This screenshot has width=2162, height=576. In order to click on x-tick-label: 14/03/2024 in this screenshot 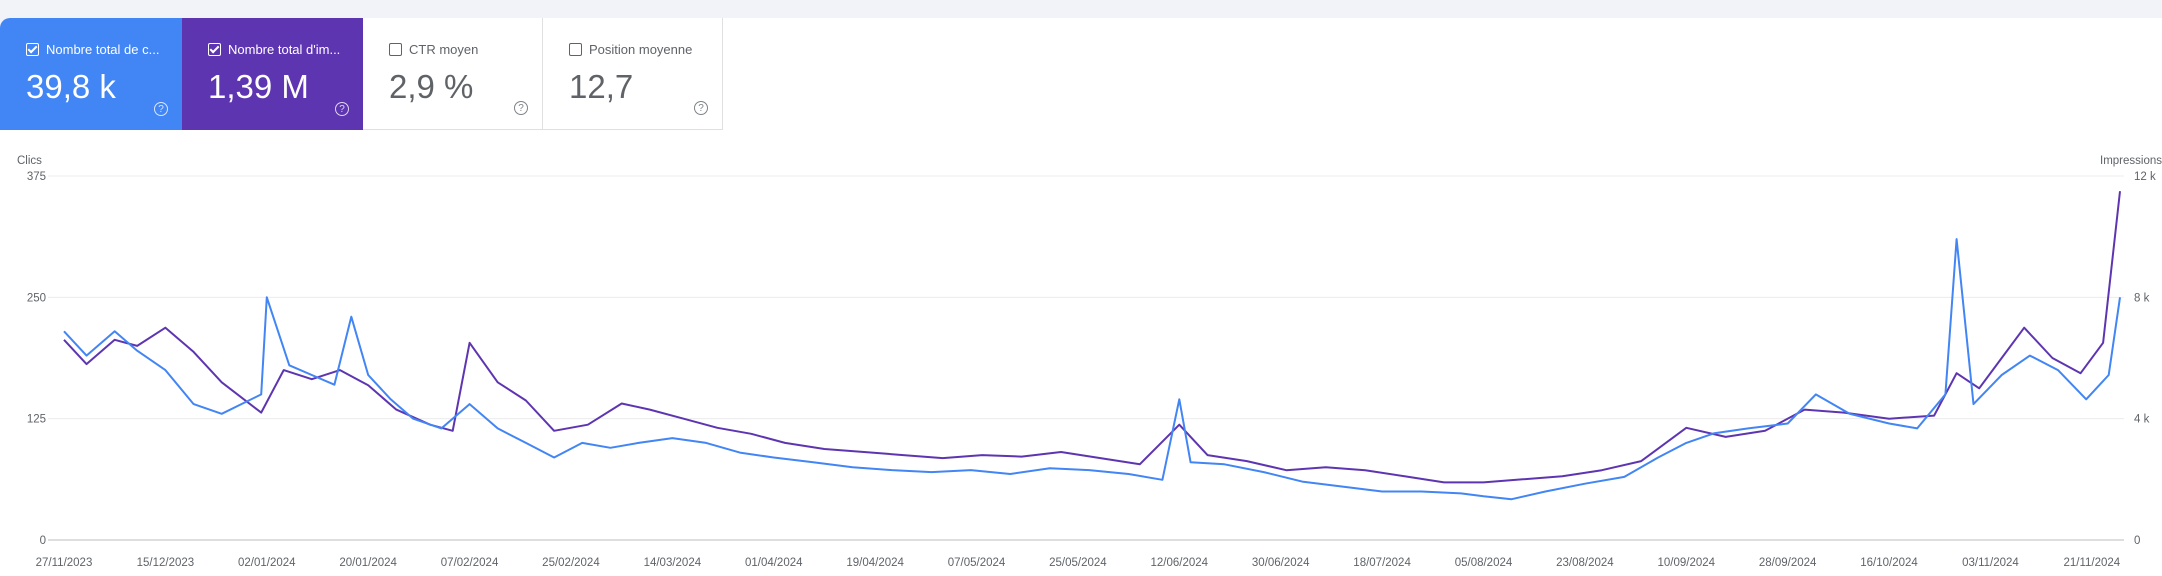, I will do `click(673, 563)`.